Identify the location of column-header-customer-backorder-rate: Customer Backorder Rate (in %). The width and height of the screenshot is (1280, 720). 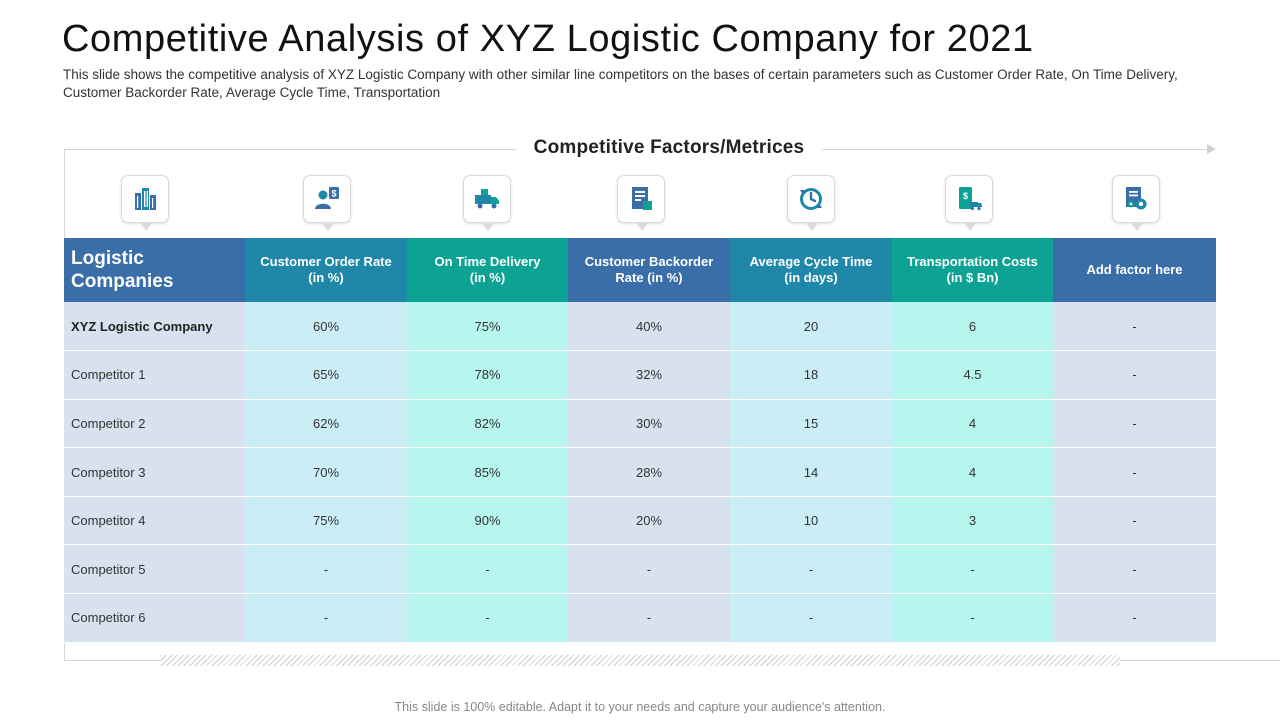
(649, 270).